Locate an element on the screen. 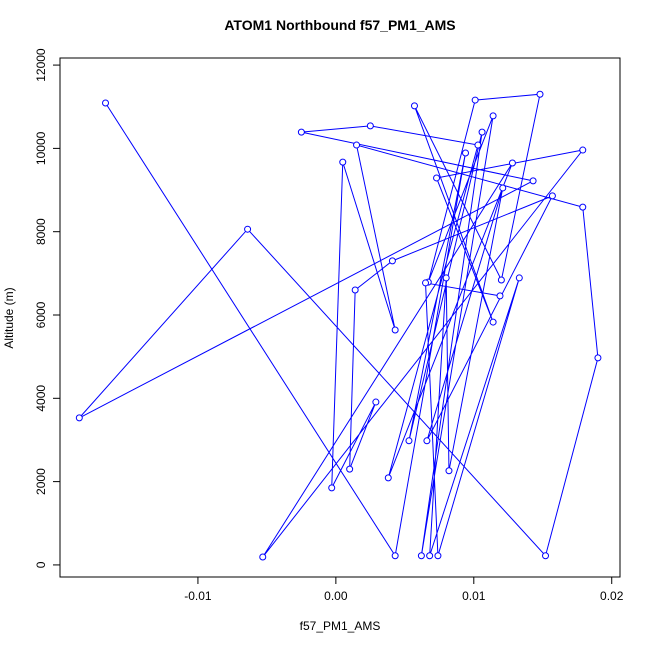  x-tick-label: 0.00 is located at coordinates (336, 596).